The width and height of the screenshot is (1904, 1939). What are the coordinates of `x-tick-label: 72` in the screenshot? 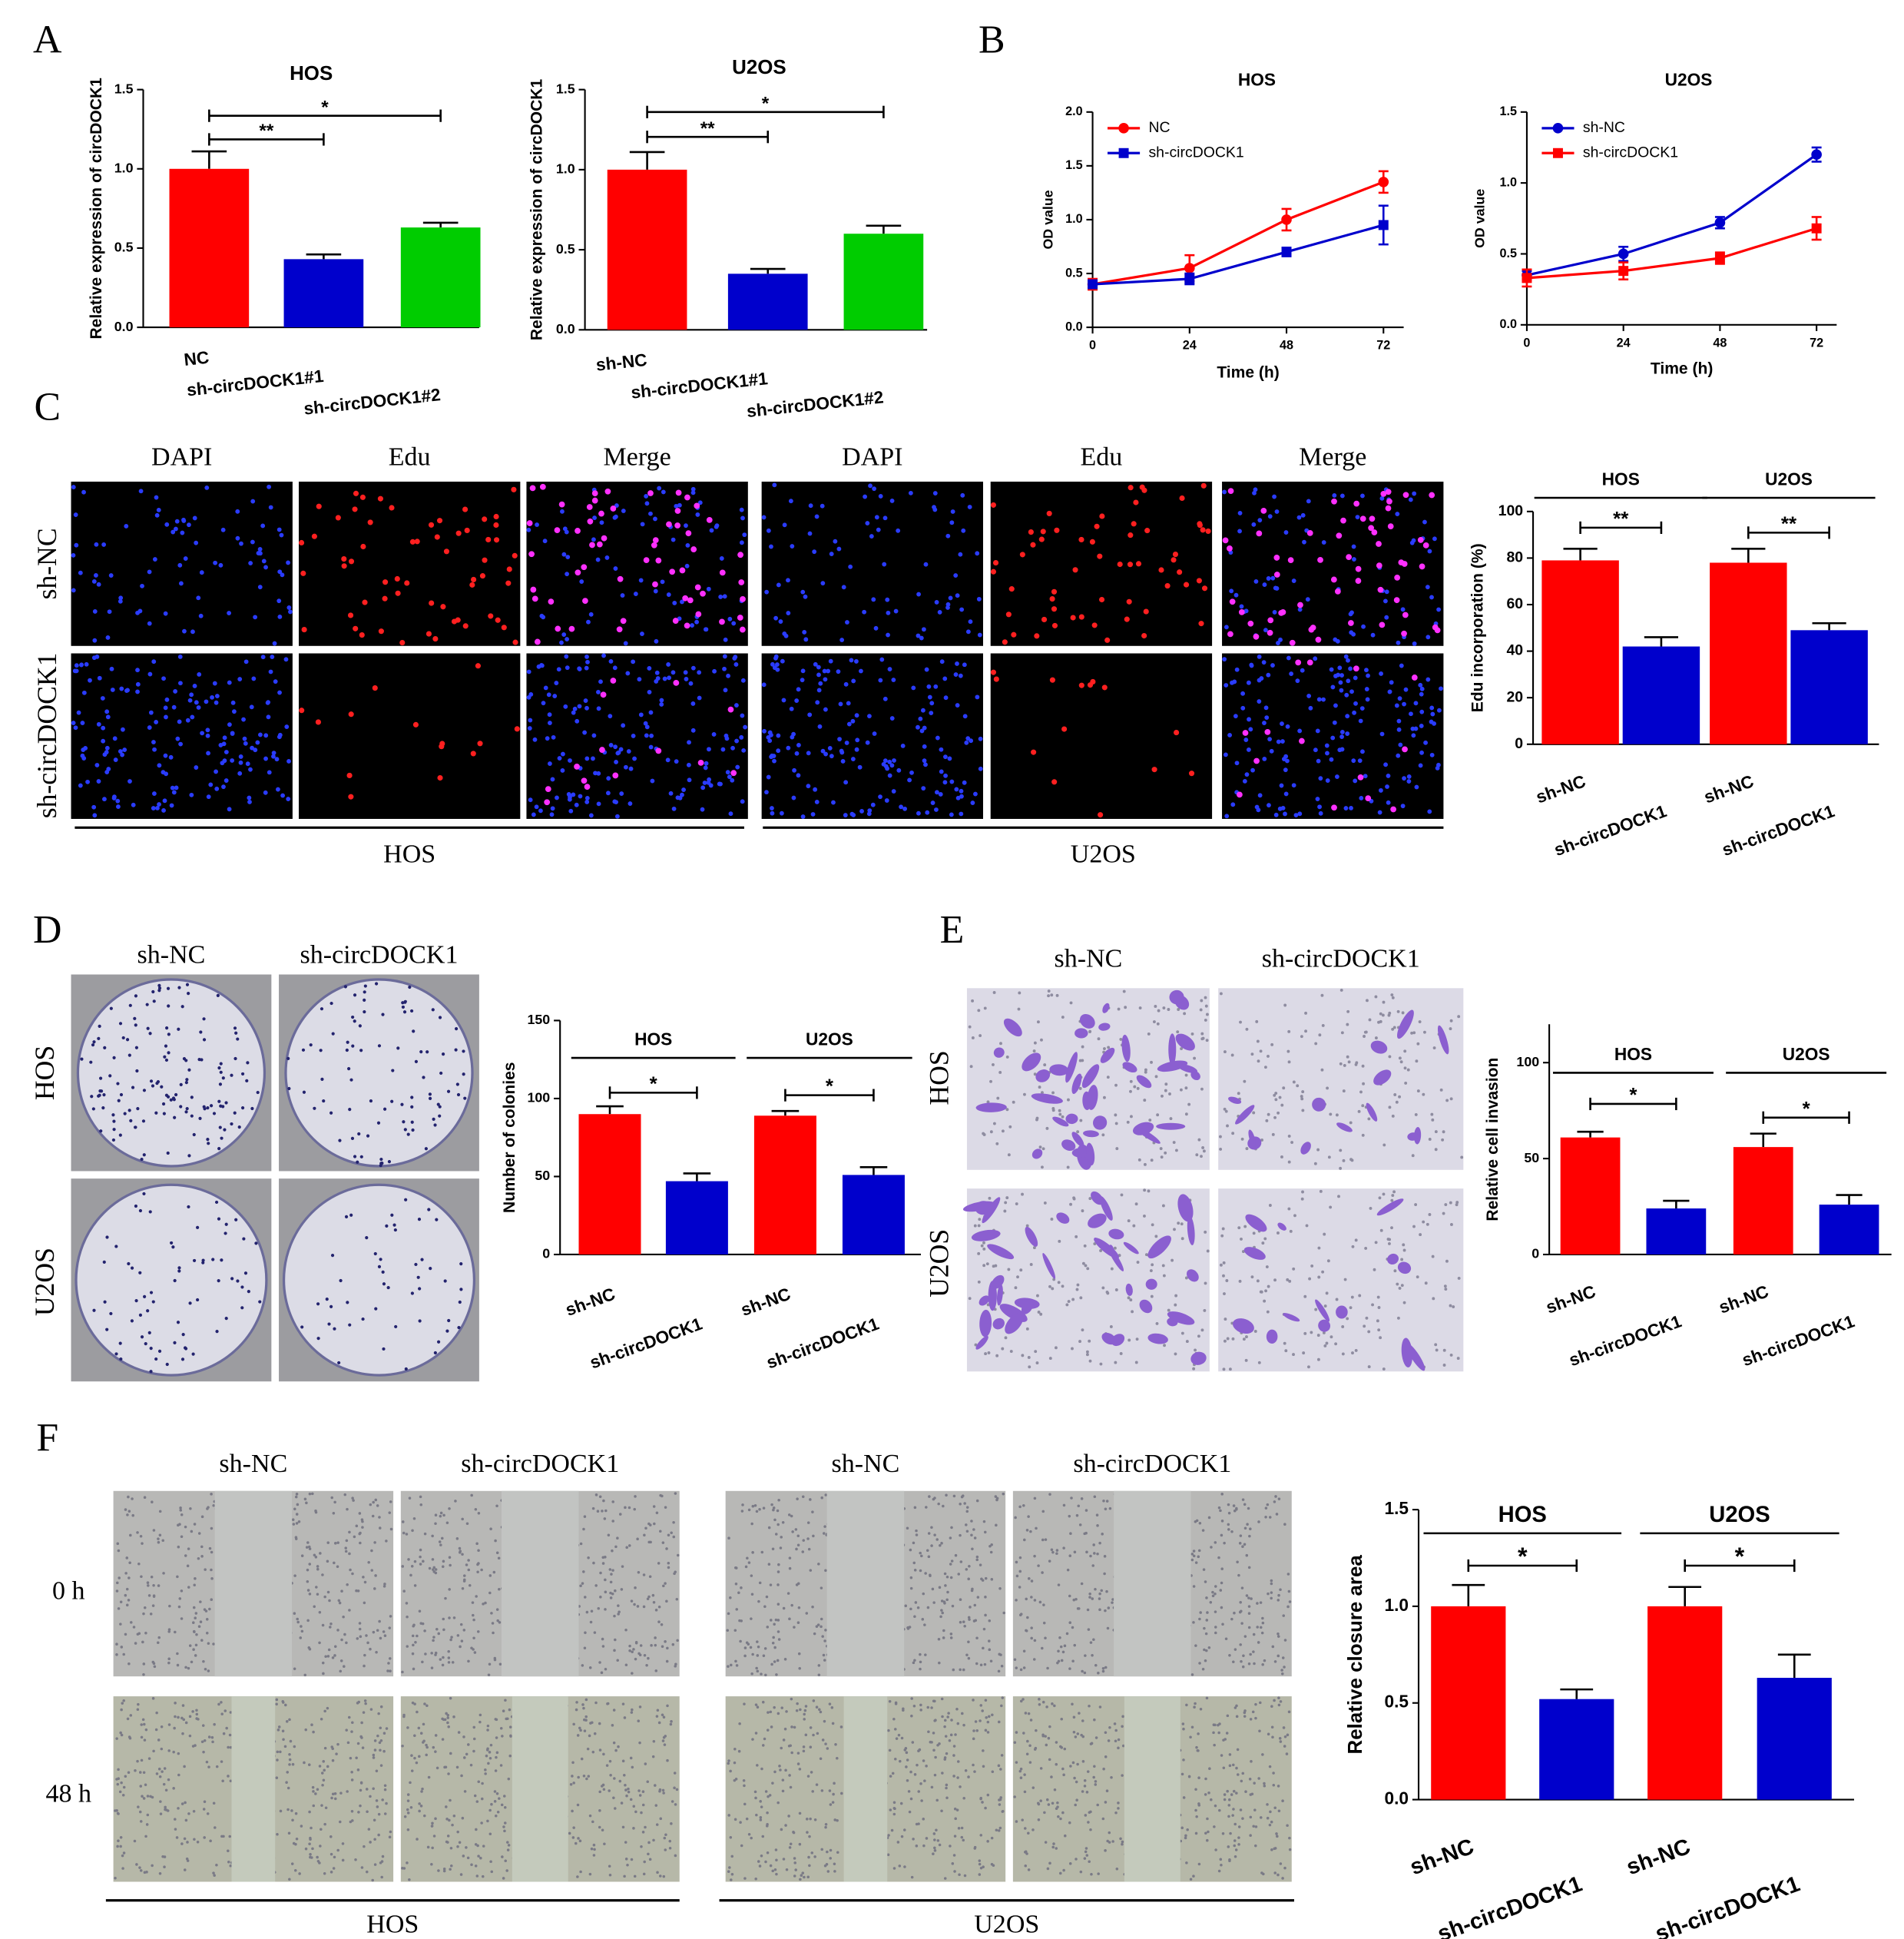 It's located at (1383, 346).